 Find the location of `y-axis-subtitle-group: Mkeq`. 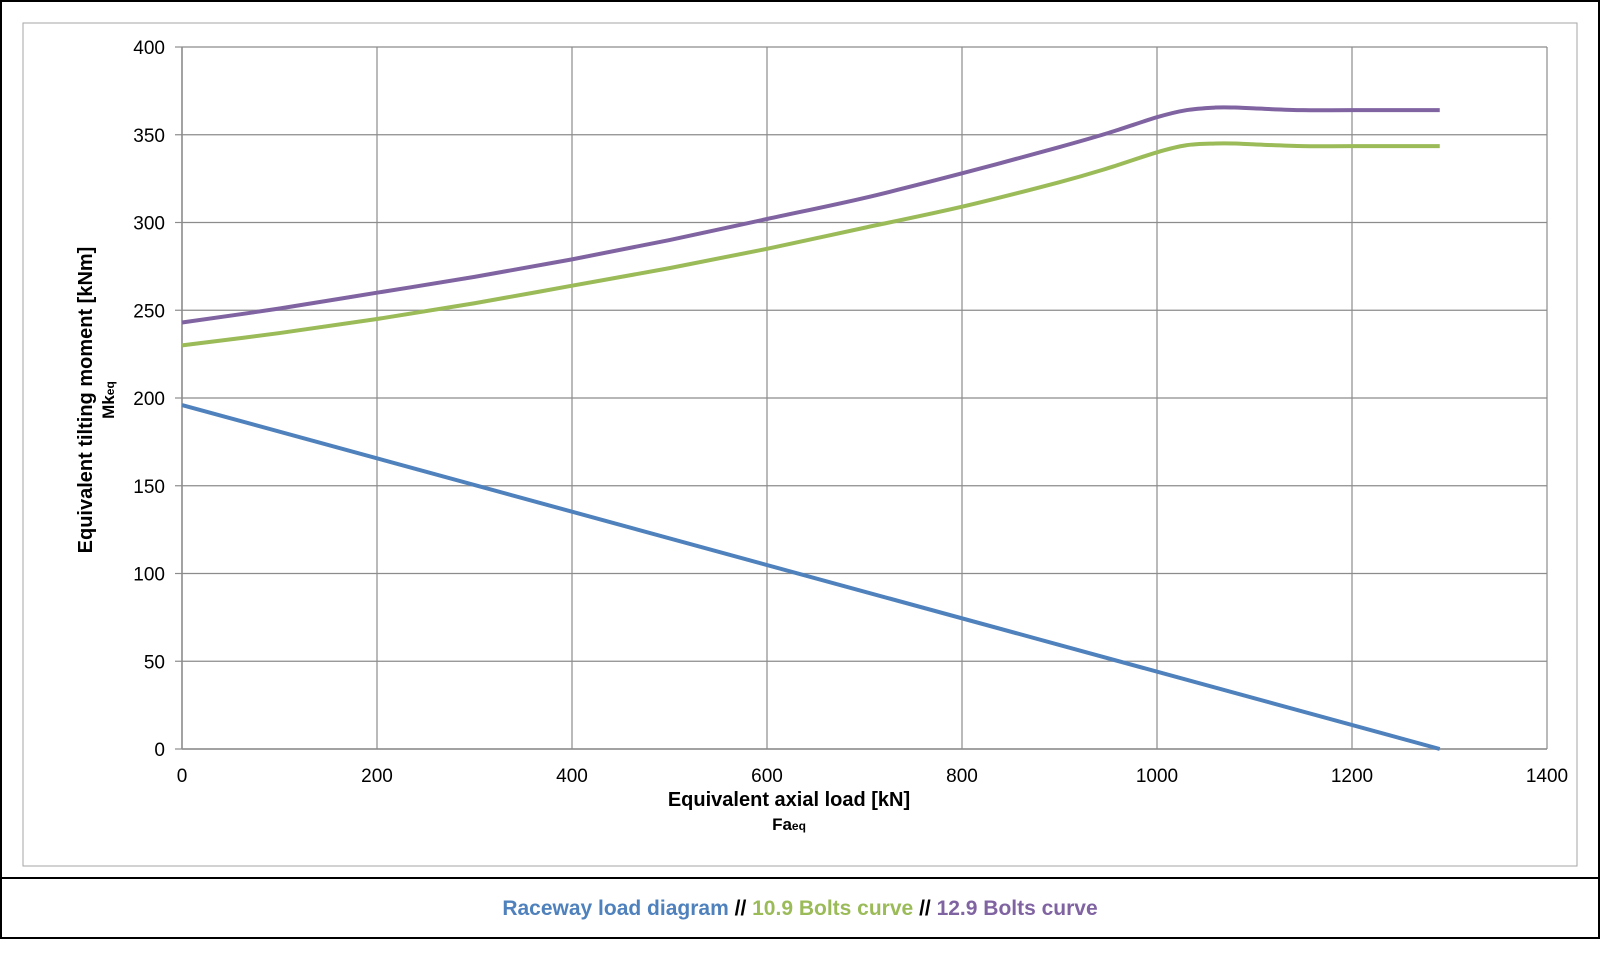

y-axis-subtitle-group: Mkeq is located at coordinates (108, 400).